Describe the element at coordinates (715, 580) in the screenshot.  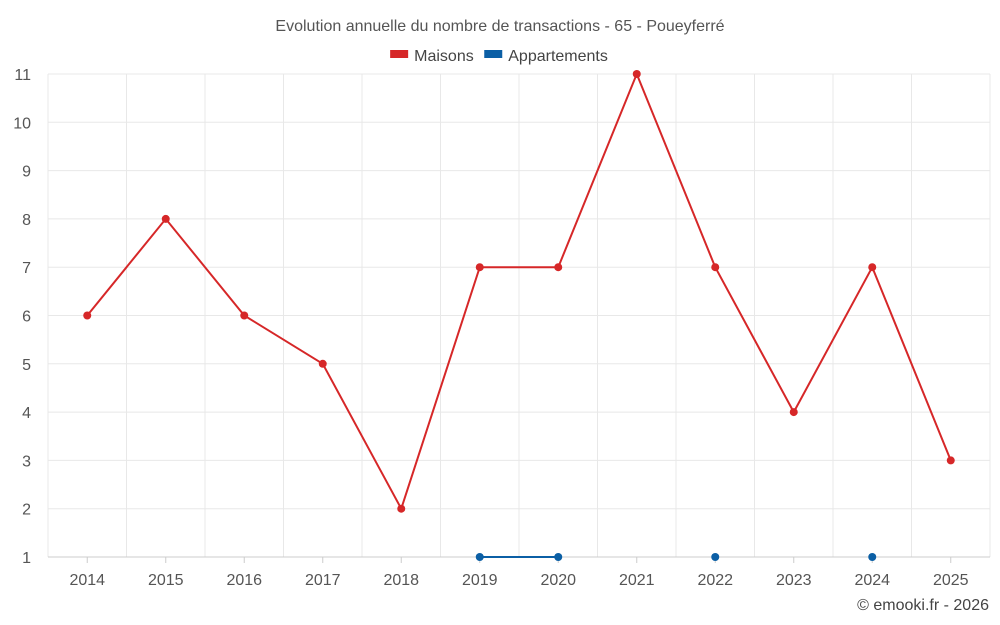
I see `x-tick-label: 2022` at that location.